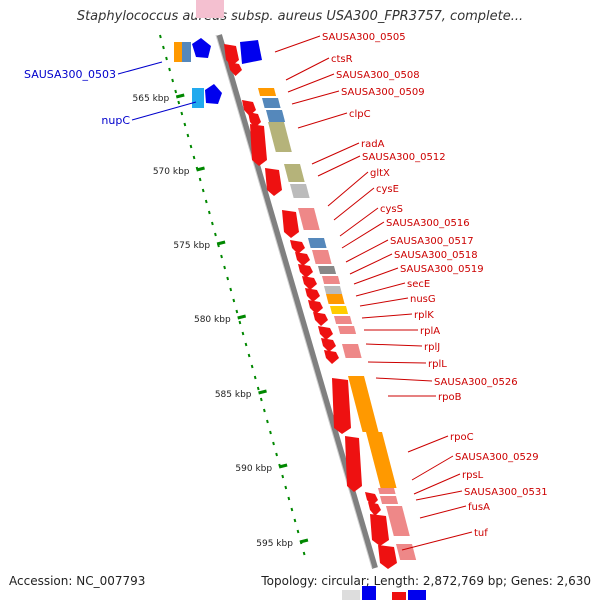 The width and height of the screenshot is (600, 600). I want to click on gene-label-right: rpsL, so click(473, 475).